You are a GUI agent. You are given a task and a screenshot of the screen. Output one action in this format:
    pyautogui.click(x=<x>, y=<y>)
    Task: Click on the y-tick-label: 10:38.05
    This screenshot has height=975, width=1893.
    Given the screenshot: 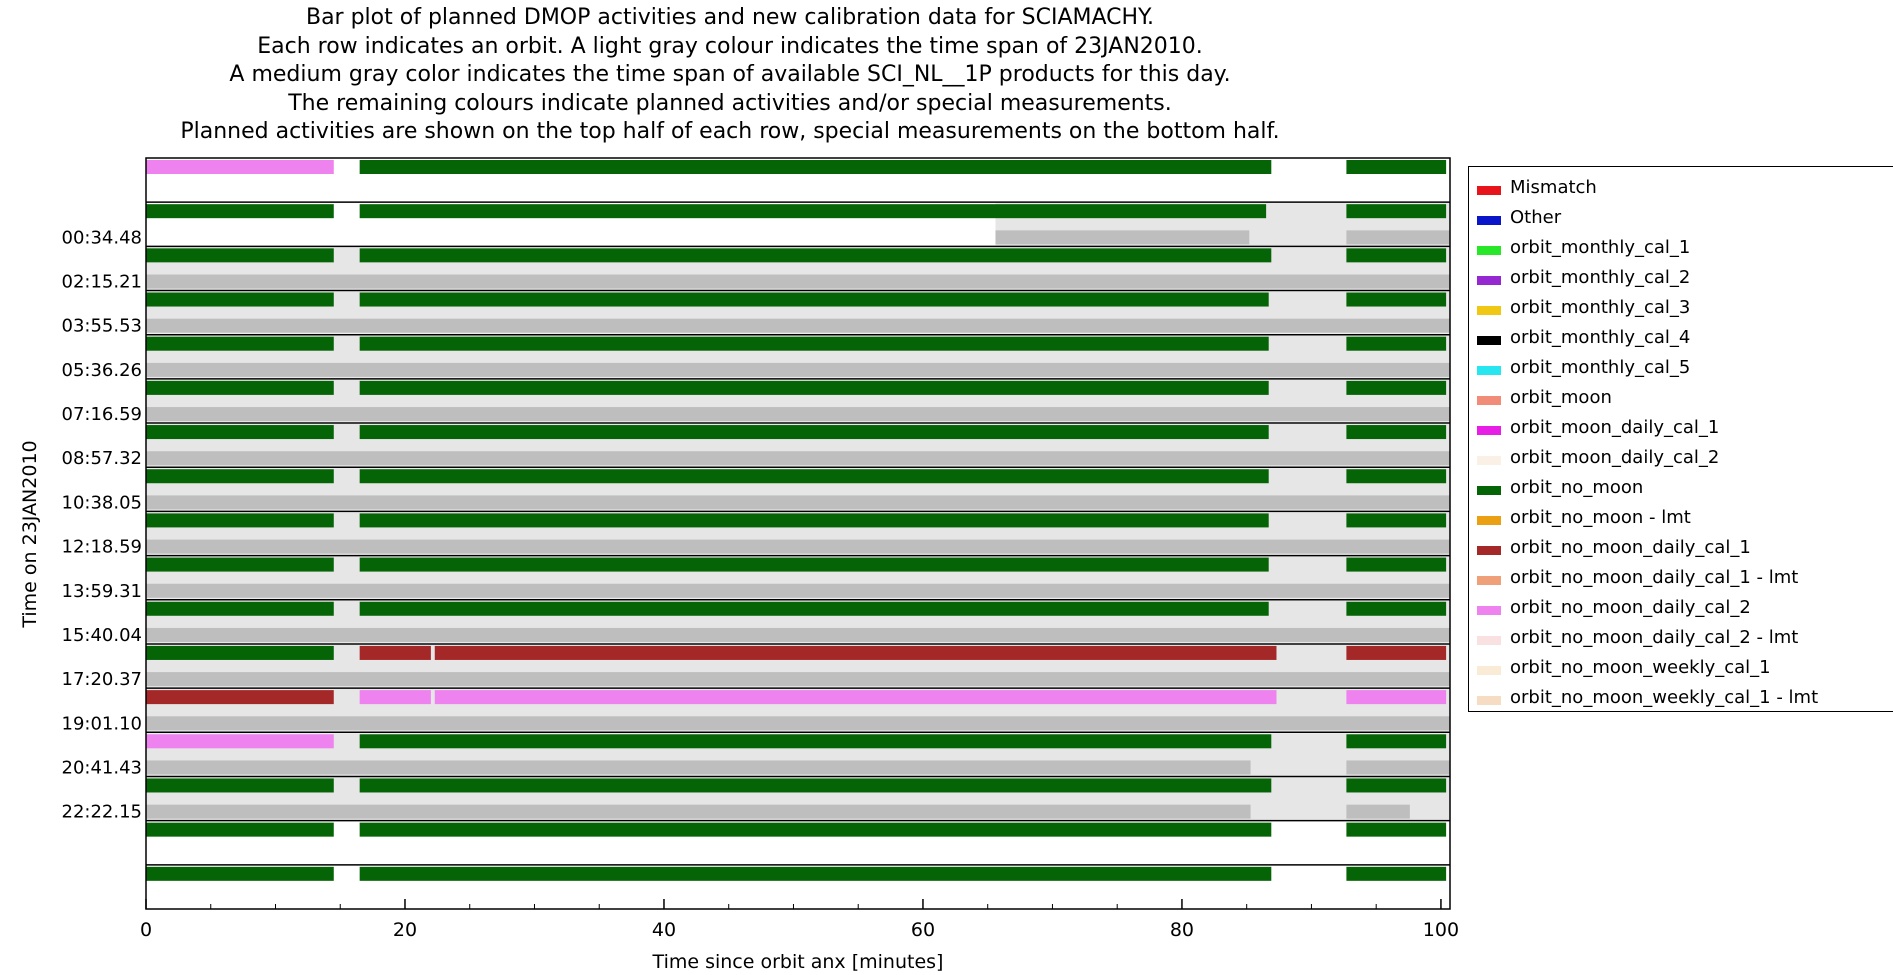 What is the action you would take?
    pyautogui.click(x=102, y=502)
    